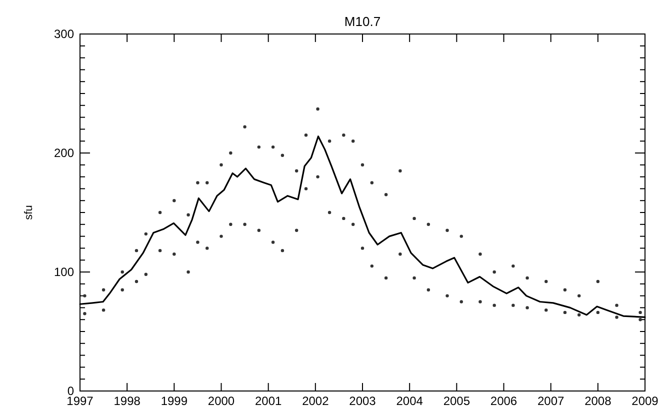  Describe the element at coordinates (504, 401) in the screenshot. I see `x-tick-label: 2006` at that location.